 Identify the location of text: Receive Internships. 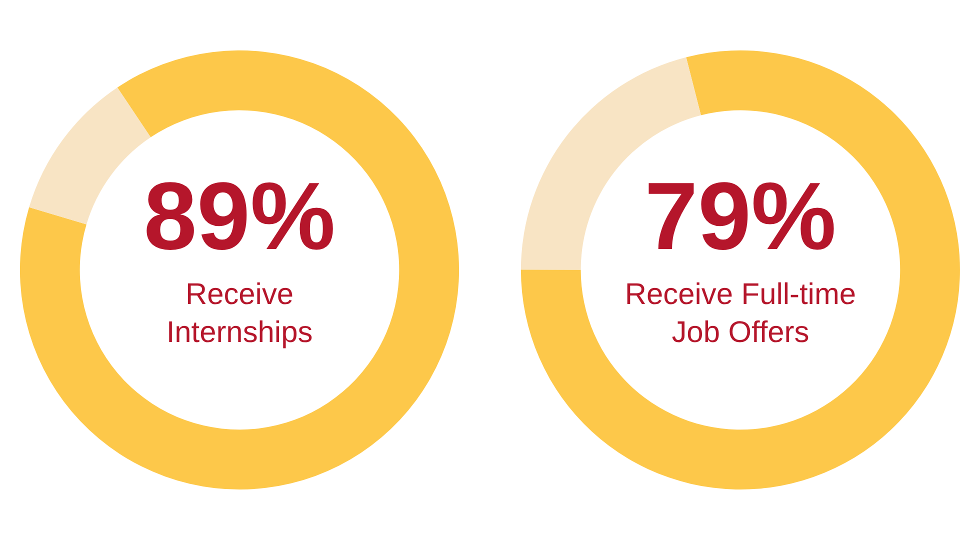
(239, 313).